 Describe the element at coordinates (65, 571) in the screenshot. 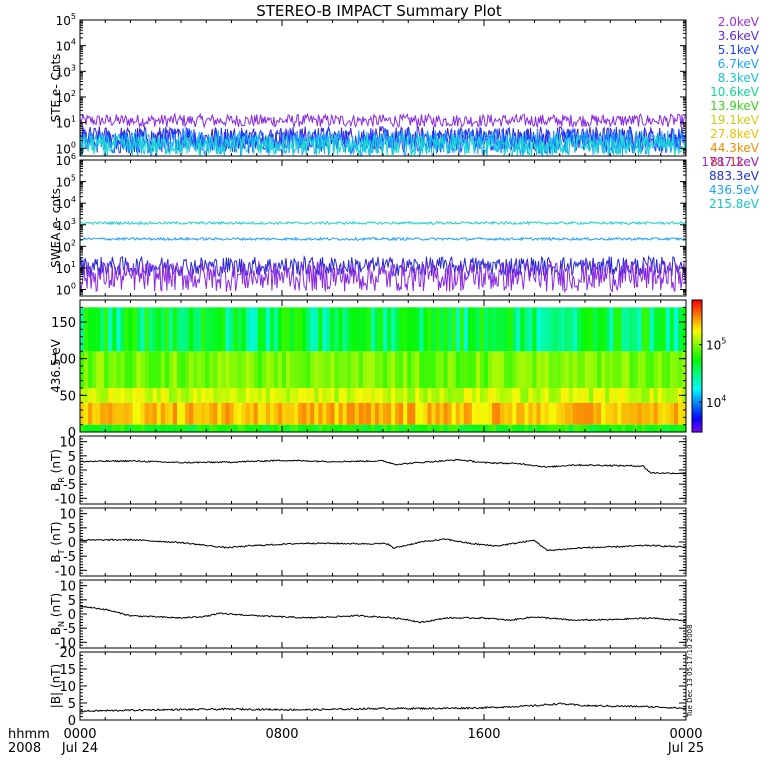

I see `y-tick-label: -10` at that location.